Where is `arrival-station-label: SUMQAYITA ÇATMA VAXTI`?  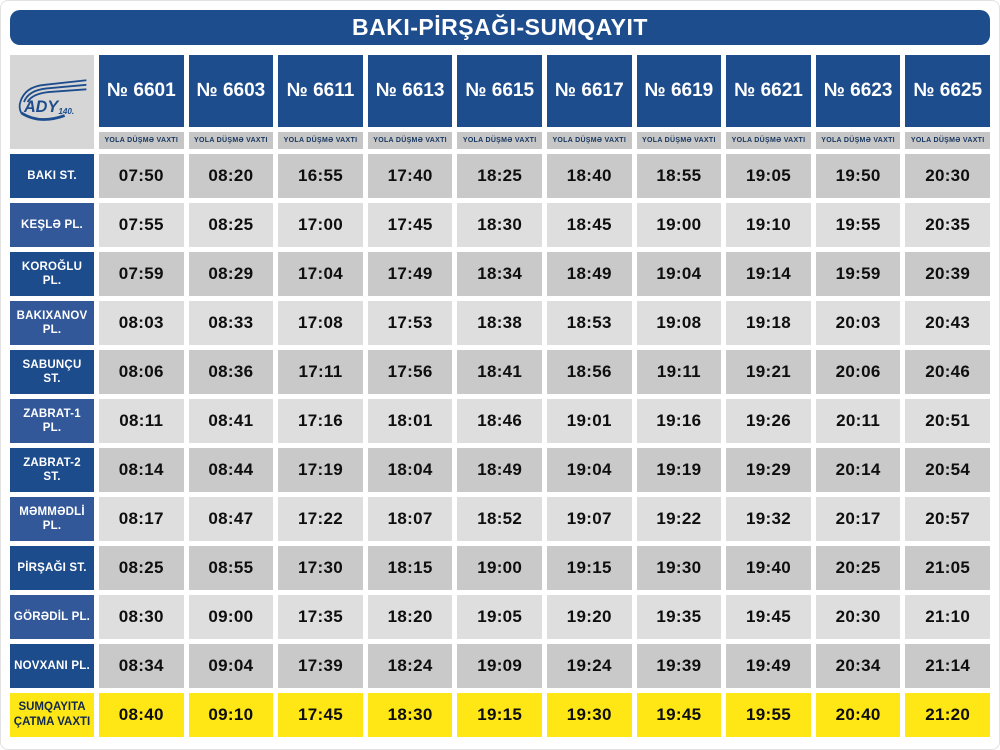 arrival-station-label: SUMQAYITA ÇATMA VAXTI is located at coordinates (52, 715).